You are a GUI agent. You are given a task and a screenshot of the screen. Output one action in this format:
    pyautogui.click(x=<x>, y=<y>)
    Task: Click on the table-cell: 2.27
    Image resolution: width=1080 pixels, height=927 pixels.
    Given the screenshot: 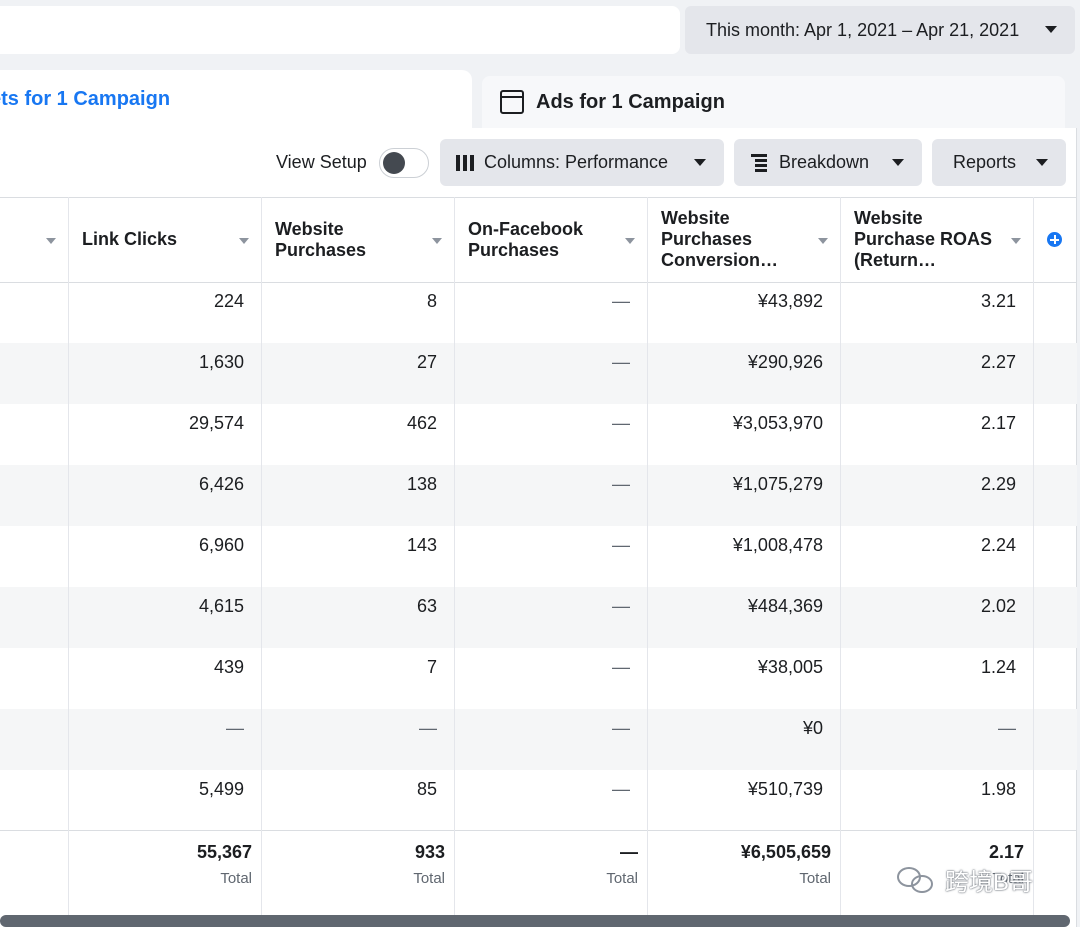 What is the action you would take?
    pyautogui.click(x=998, y=362)
    